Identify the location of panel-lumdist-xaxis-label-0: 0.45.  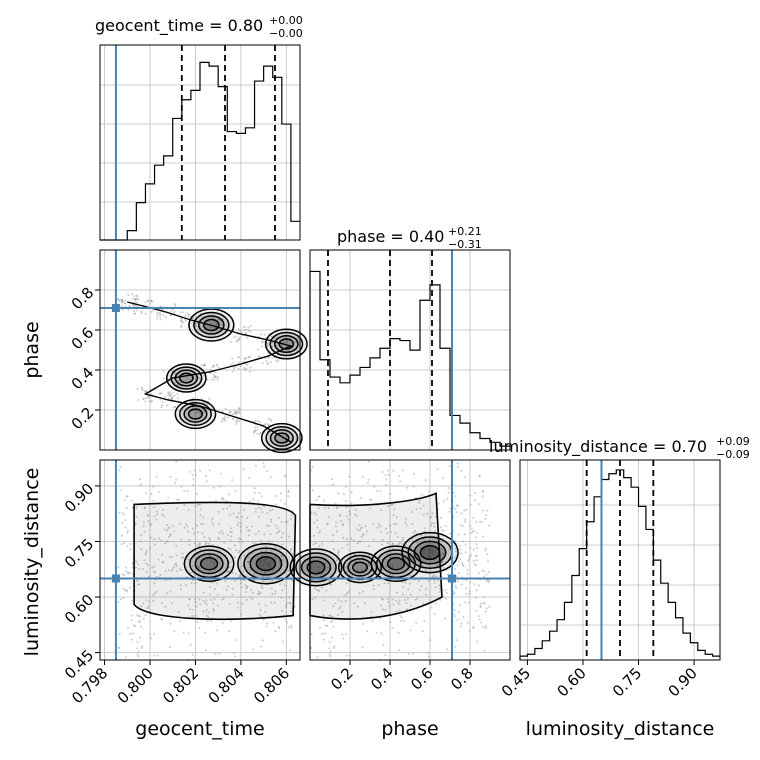
(516, 682).